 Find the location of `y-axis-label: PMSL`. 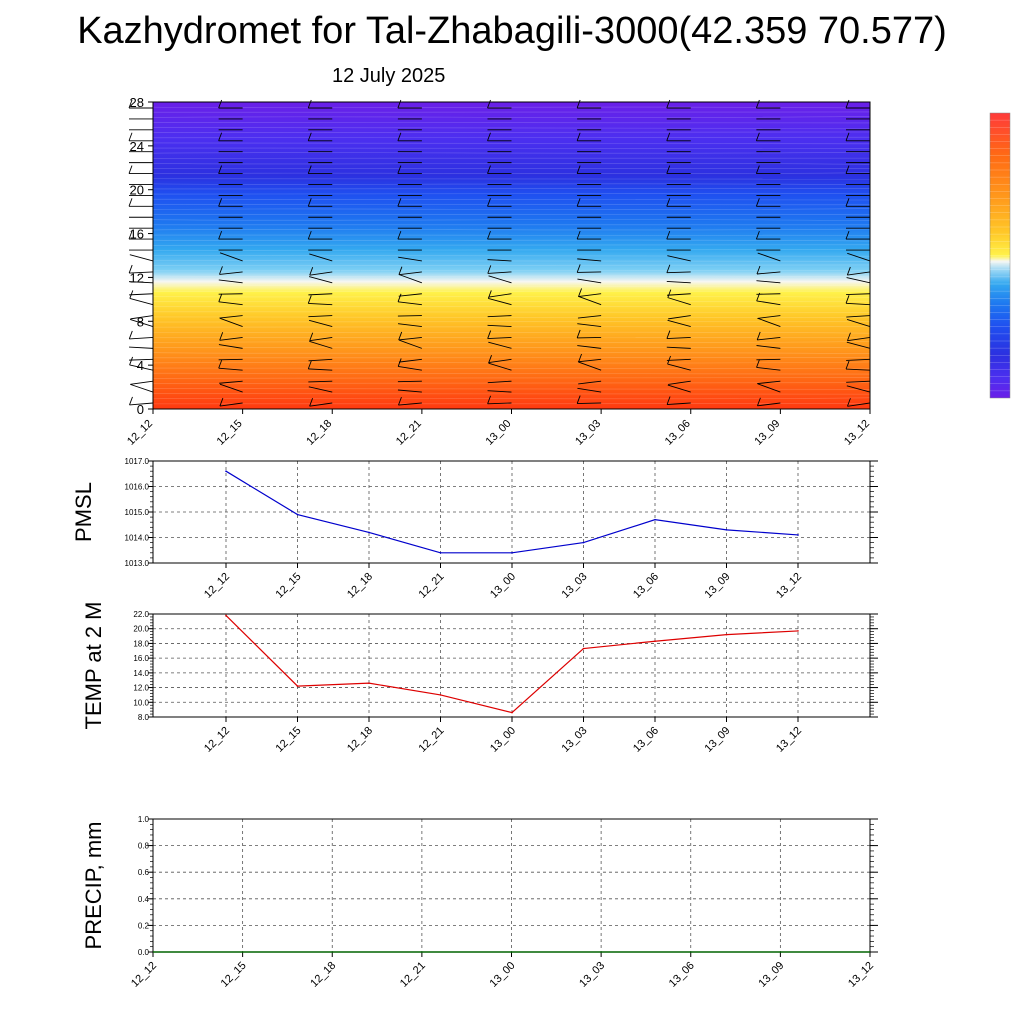

y-axis-label: PMSL is located at coordinates (83, 512).